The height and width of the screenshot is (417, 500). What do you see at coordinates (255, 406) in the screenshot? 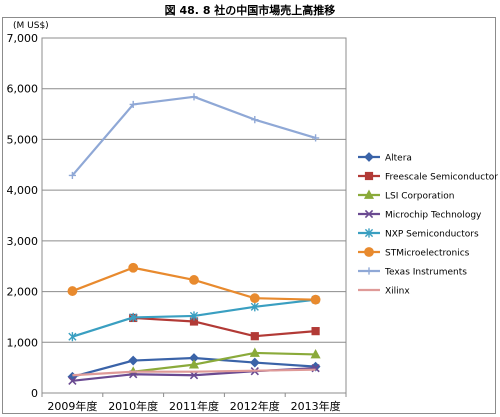
I see `x-tick-label: 2012年度` at bounding box center [255, 406].